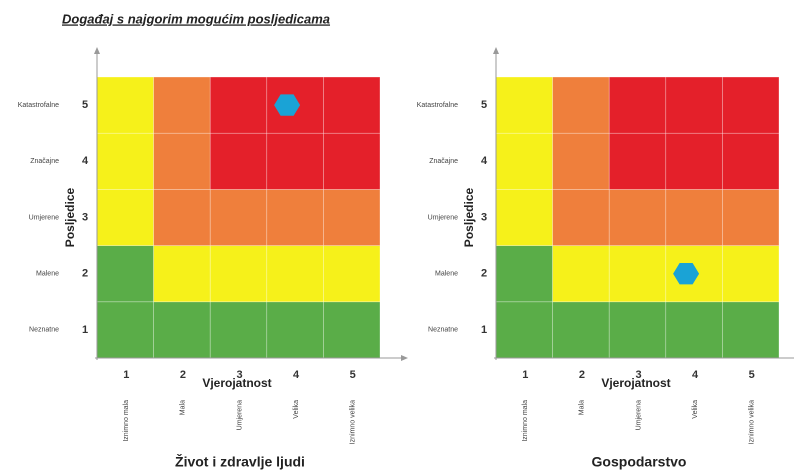 The width and height of the screenshot is (794, 476). What do you see at coordinates (639, 462) in the screenshot?
I see `matrix-caption: Gospodarstvo` at bounding box center [639, 462].